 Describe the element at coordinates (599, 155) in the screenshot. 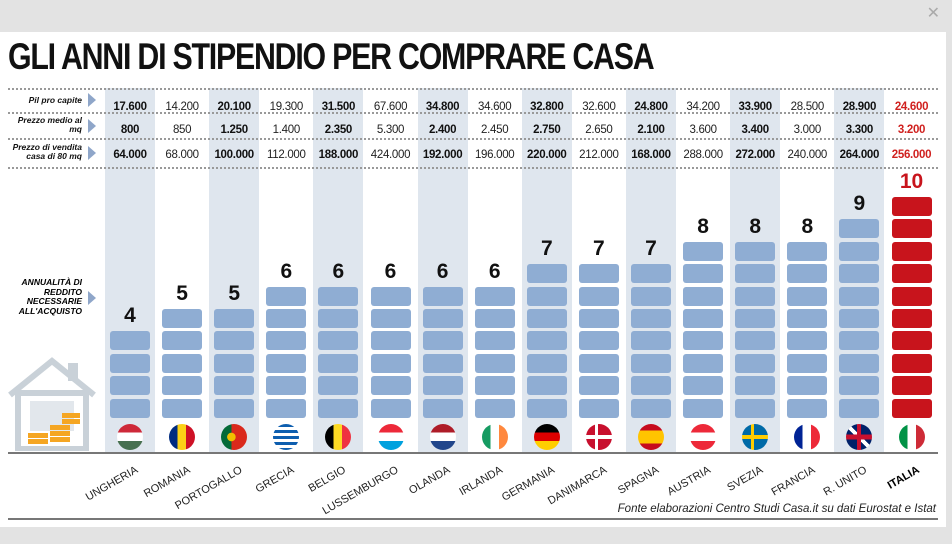

I see `table-cell-prezzo-casa: 212.000` at that location.